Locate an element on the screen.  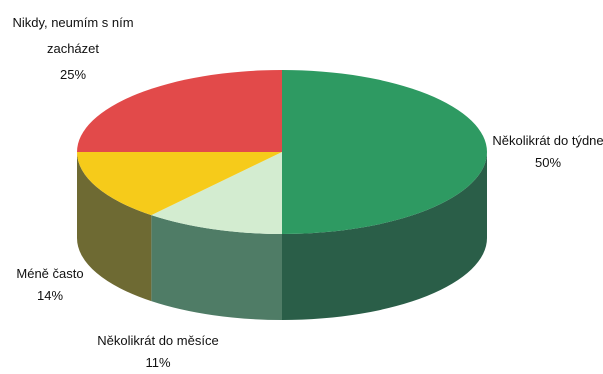
pie-slice-nekolikrat-do-mesice is located at coordinates (216, 193).